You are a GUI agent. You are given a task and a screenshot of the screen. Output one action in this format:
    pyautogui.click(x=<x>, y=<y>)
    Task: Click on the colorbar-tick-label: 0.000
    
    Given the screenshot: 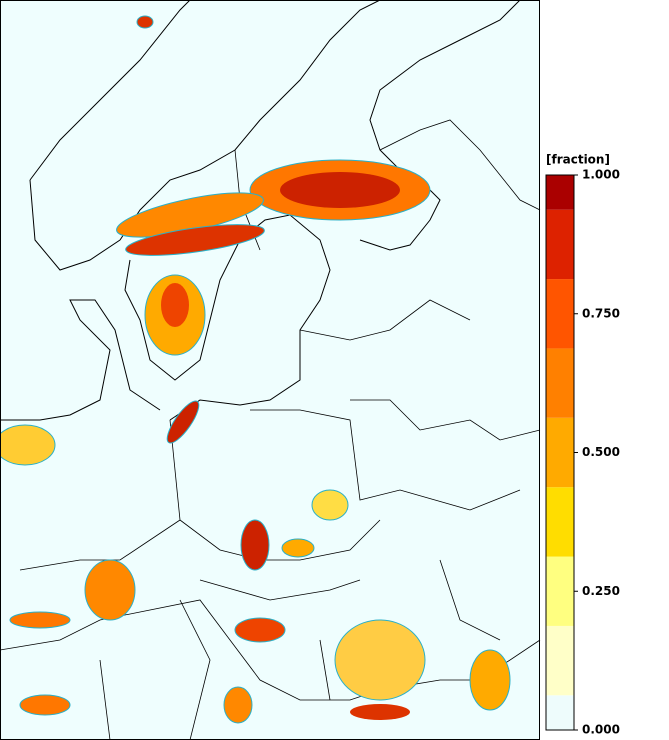 What is the action you would take?
    pyautogui.click(x=601, y=730)
    